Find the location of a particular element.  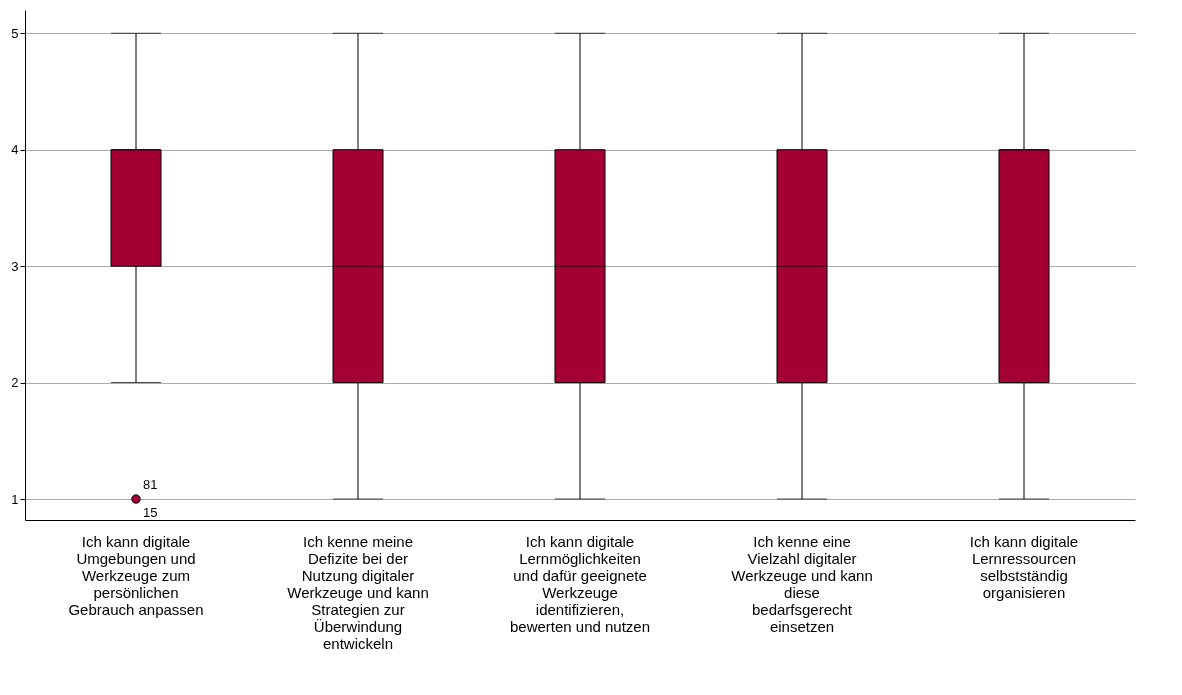

x-tick-label: Ich kann digitale Lernmöglichkeiten und dafür geeignete Werkzeuge identifizieren, bewerten und nutzen is located at coordinates (580, 583).